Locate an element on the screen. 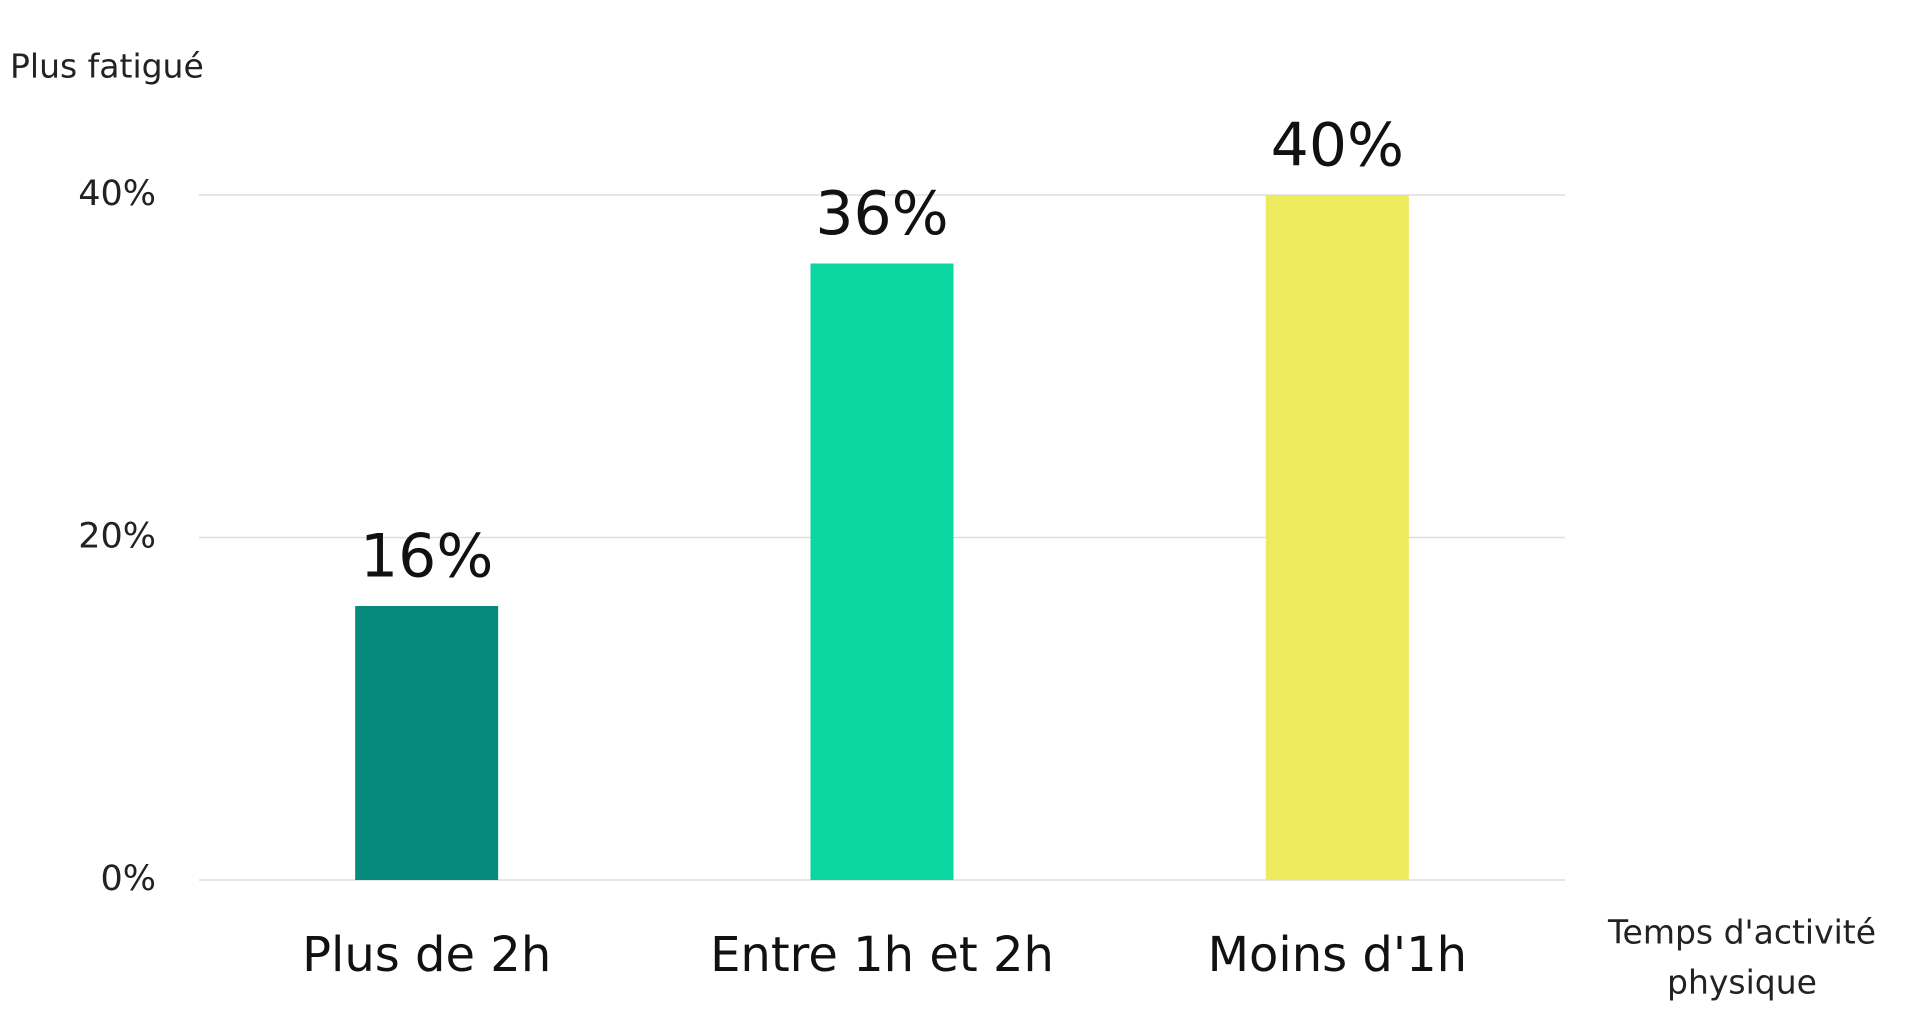 This screenshot has width=1907, height=1011. y-tick-label: 20% is located at coordinates (117, 537).